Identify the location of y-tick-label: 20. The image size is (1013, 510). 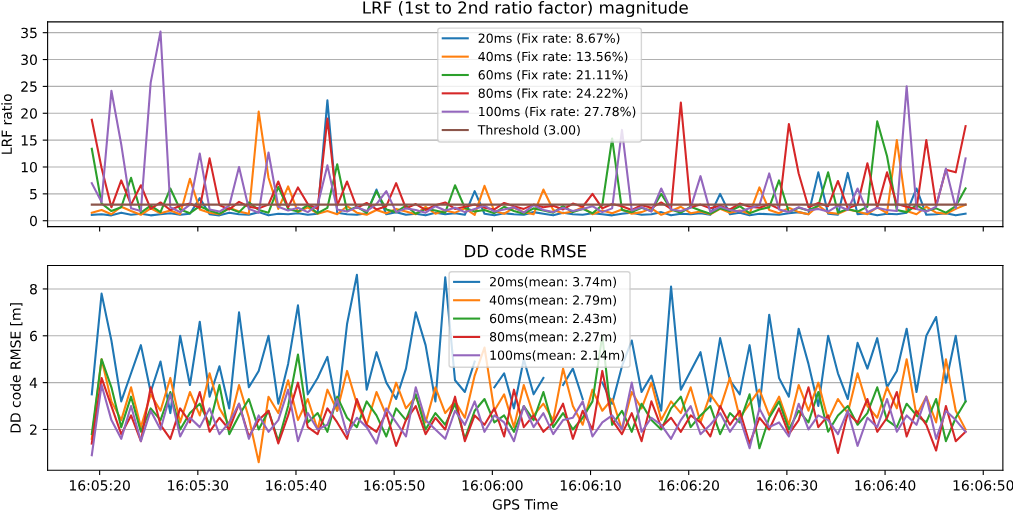
(29, 113).